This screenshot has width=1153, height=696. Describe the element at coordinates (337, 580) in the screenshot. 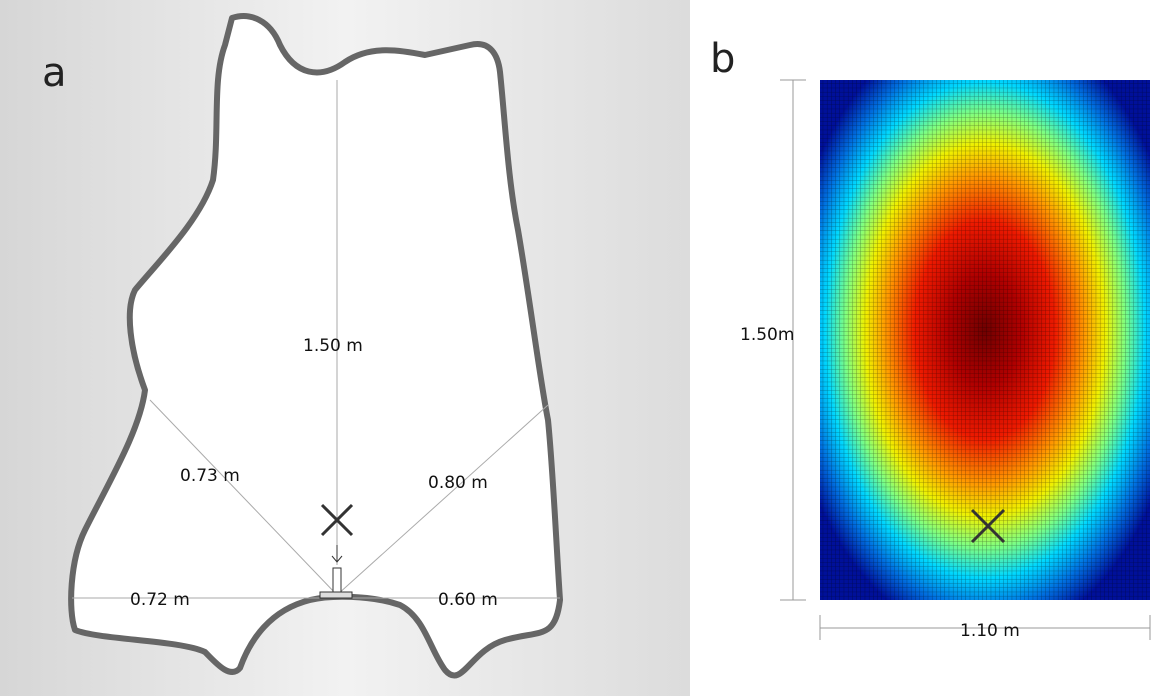

I see `device` at that location.